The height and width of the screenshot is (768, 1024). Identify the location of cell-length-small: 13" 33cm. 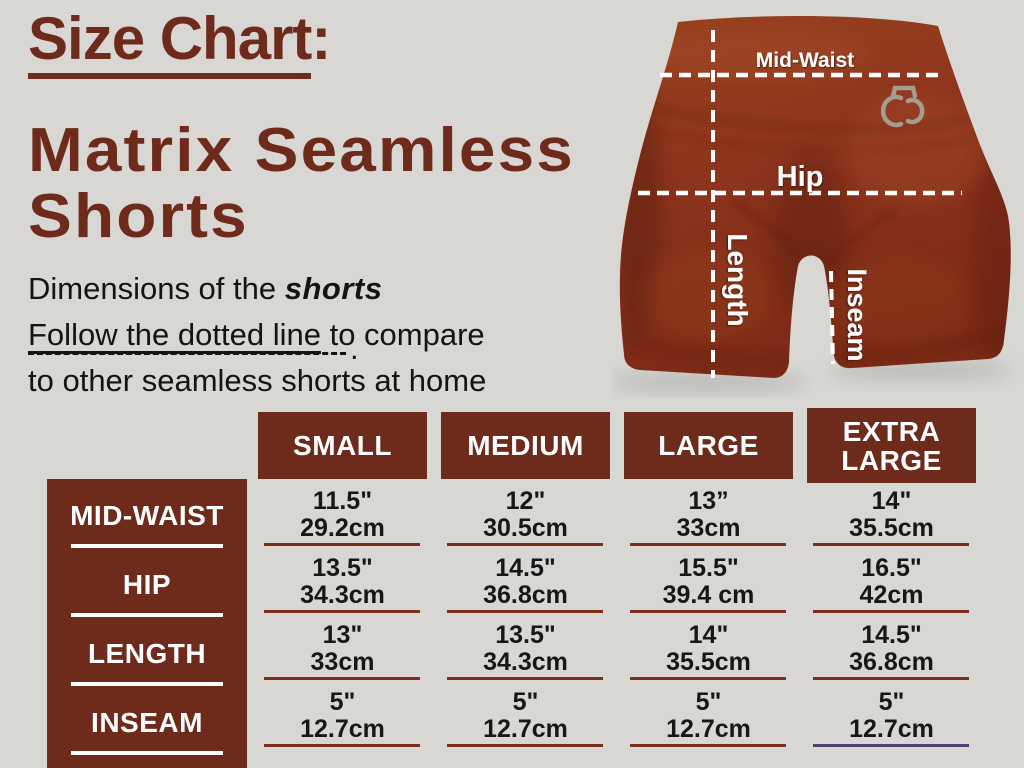
(342, 648).